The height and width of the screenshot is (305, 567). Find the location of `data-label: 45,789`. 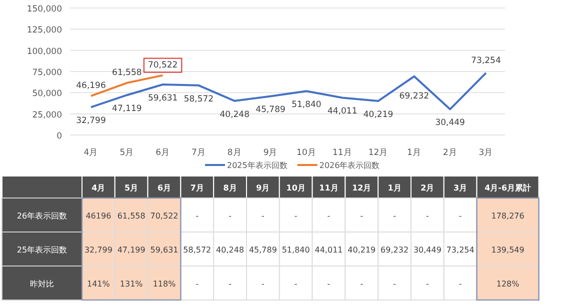

data-label: 45,789 is located at coordinates (271, 110).